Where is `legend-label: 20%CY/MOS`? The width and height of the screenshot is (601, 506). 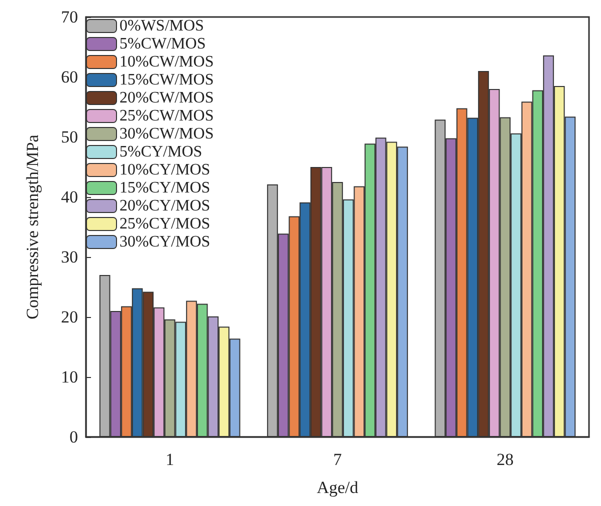
legend-label: 20%CY/MOS is located at coordinates (165, 206).